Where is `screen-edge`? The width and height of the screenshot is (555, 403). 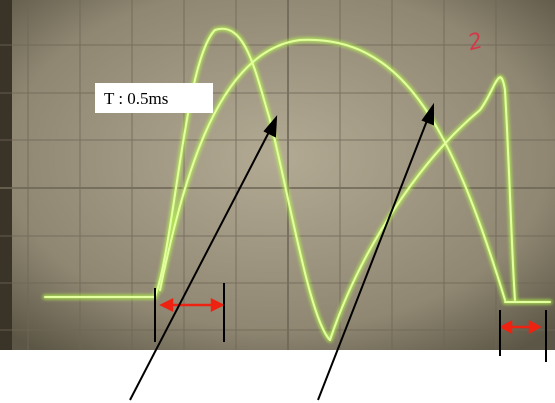
screen-edge is located at coordinates (6, 175).